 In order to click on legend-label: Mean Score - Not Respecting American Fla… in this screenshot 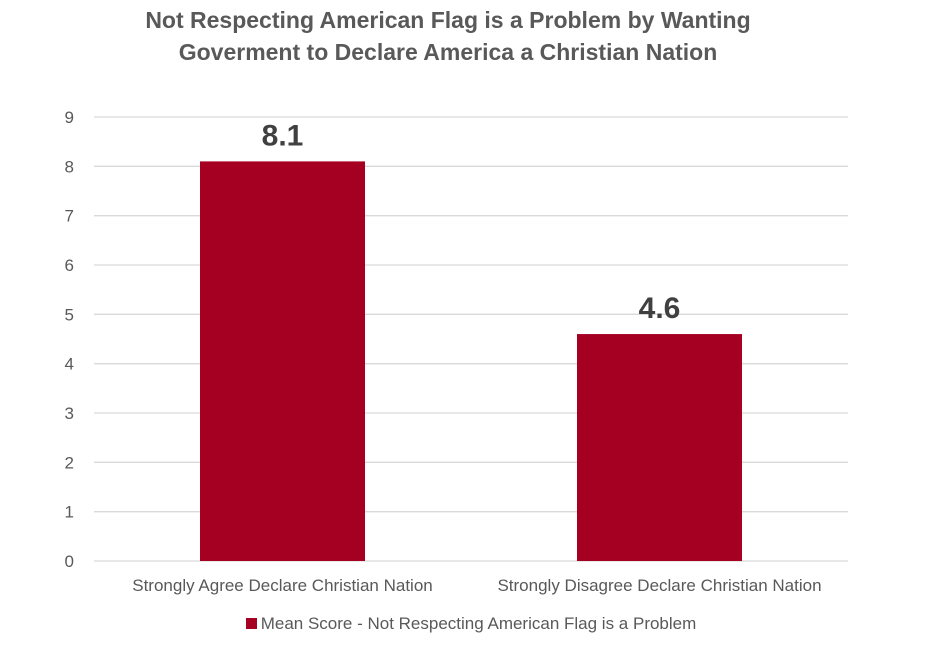, I will do `click(478, 623)`.